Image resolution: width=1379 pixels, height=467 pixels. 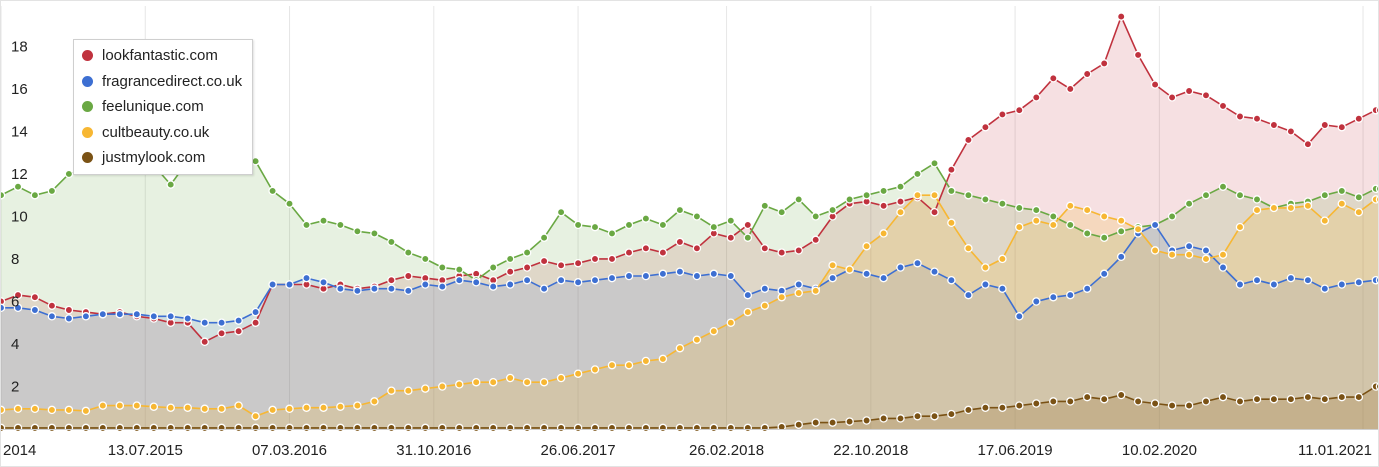 I want to click on legend-item-lookfantastic: lookfantastic.com, so click(x=162, y=56).